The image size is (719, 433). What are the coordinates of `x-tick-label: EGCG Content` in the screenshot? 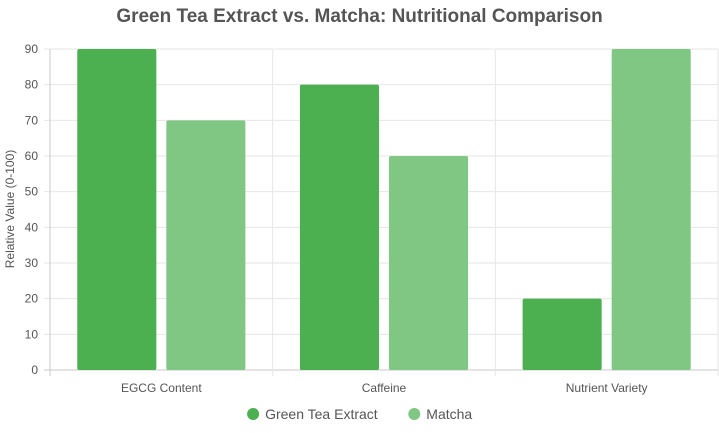 It's located at (161, 388).